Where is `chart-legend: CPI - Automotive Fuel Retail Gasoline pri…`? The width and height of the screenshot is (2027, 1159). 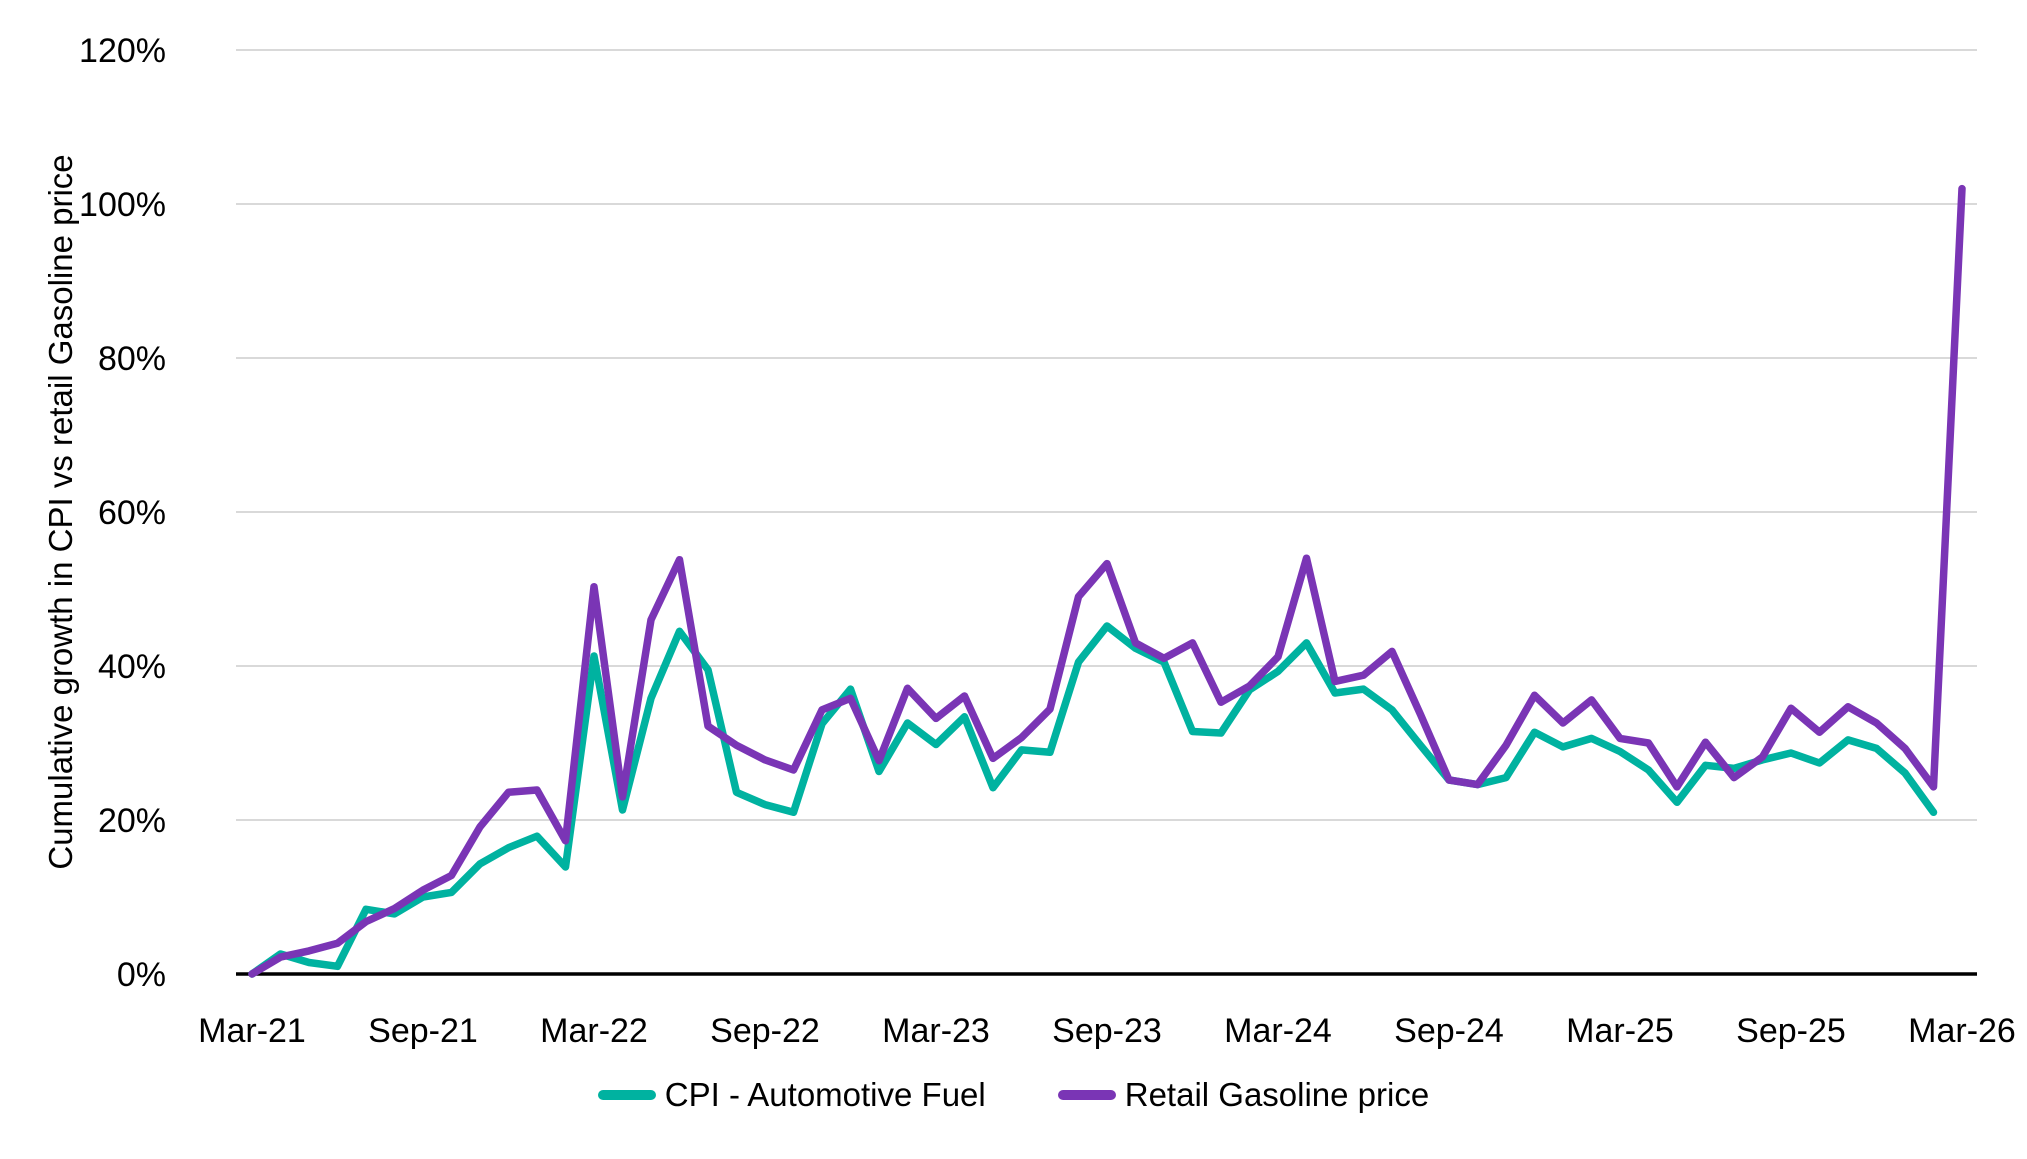
chart-legend: CPI - Automotive Fuel Retail Gasoline pri… is located at coordinates (1013, 1095).